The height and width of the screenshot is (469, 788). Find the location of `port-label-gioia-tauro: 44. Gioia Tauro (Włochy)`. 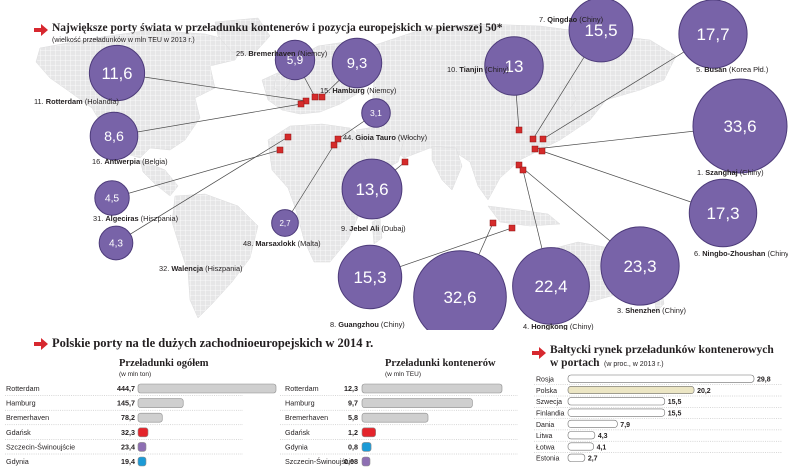

port-label-gioia-tauro: 44. Gioia Tauro (Włochy) is located at coordinates (385, 137).